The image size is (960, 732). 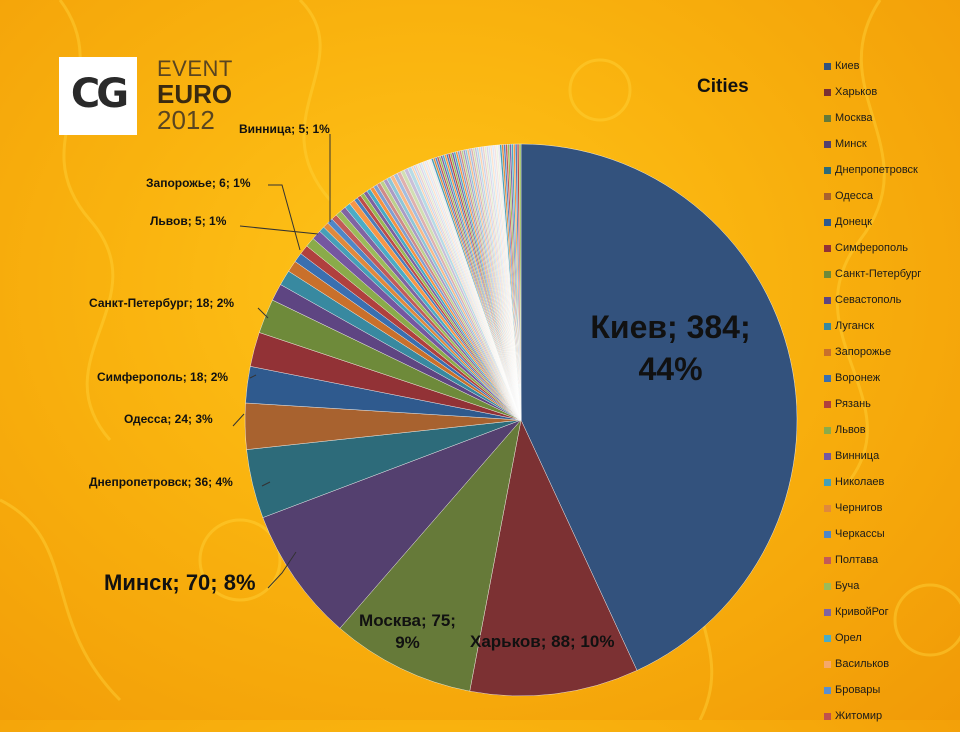 What do you see at coordinates (872, 641) in the screenshot?
I see `legend-item: Орел` at bounding box center [872, 641].